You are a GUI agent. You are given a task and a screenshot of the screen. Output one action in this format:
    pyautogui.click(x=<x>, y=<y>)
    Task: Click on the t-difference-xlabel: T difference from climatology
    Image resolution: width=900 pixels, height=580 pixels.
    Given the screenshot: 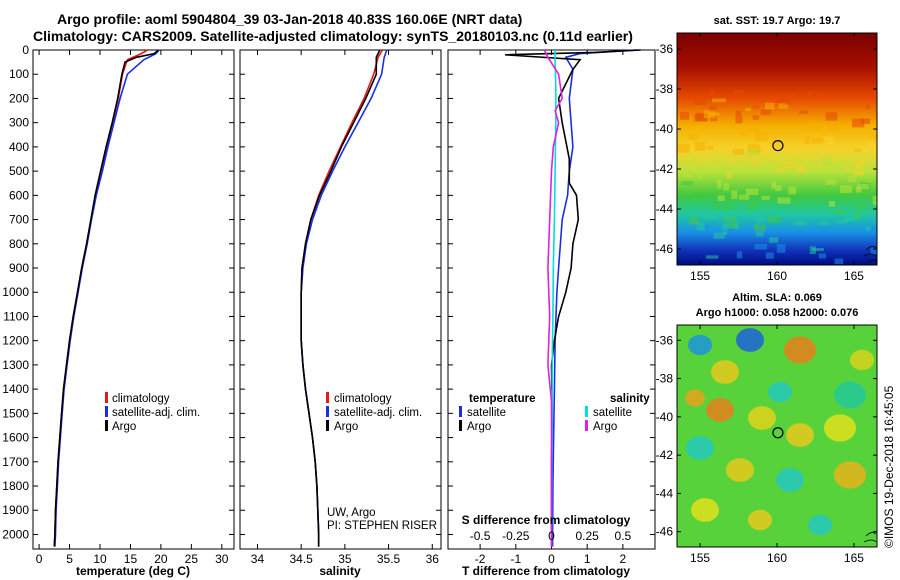 What is the action you would take?
    pyautogui.click(x=546, y=571)
    